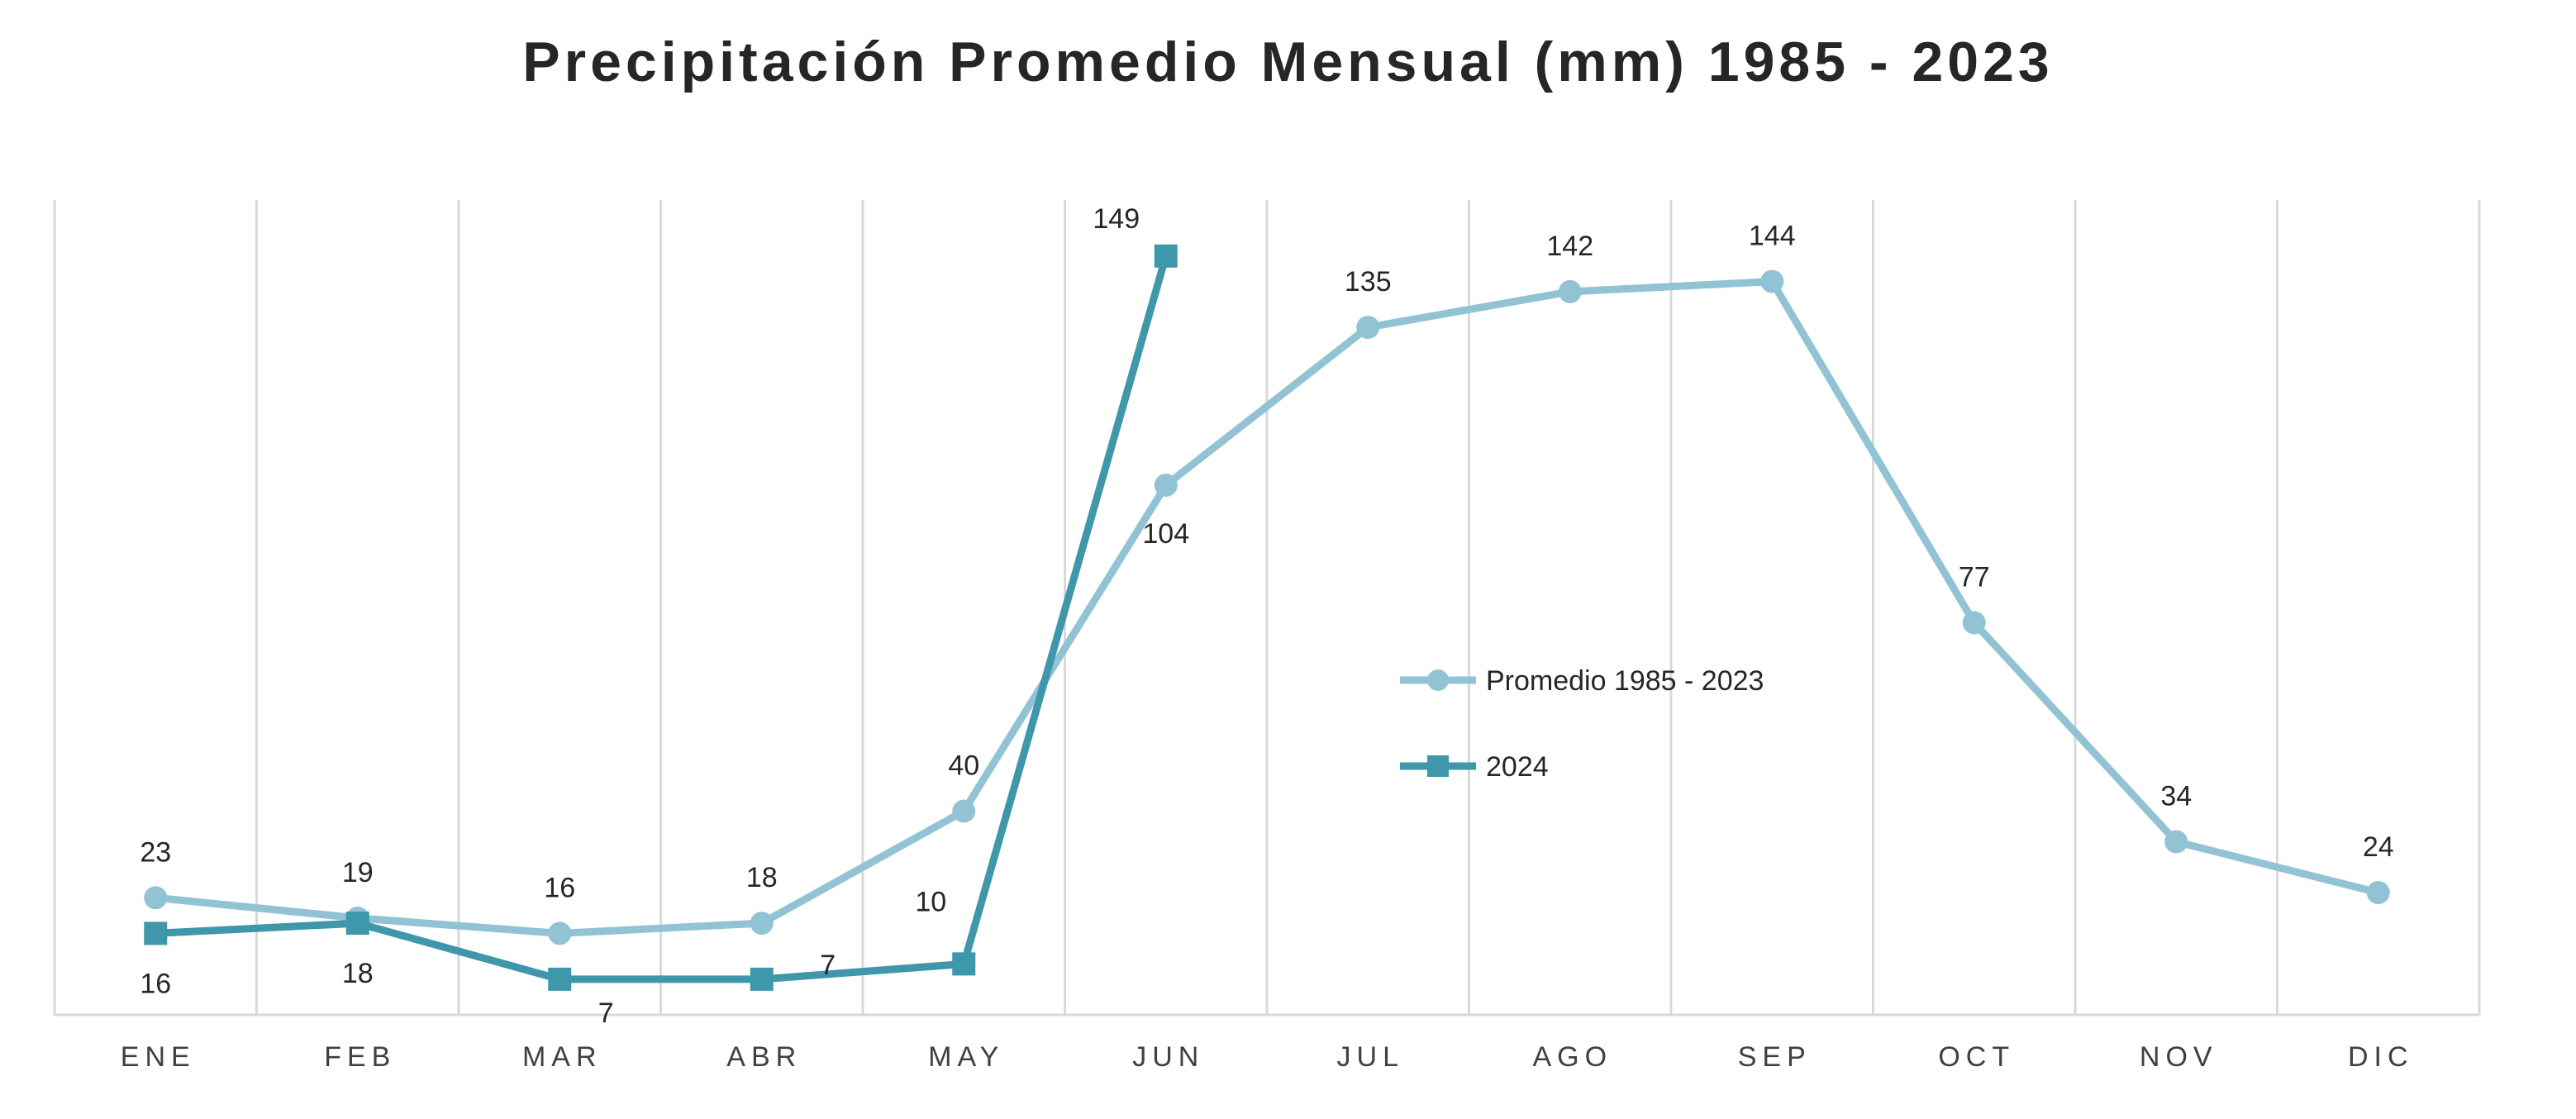 The width and height of the screenshot is (2576, 1119). What do you see at coordinates (1371, 1057) in the screenshot?
I see `x-tick-label: JUL` at bounding box center [1371, 1057].